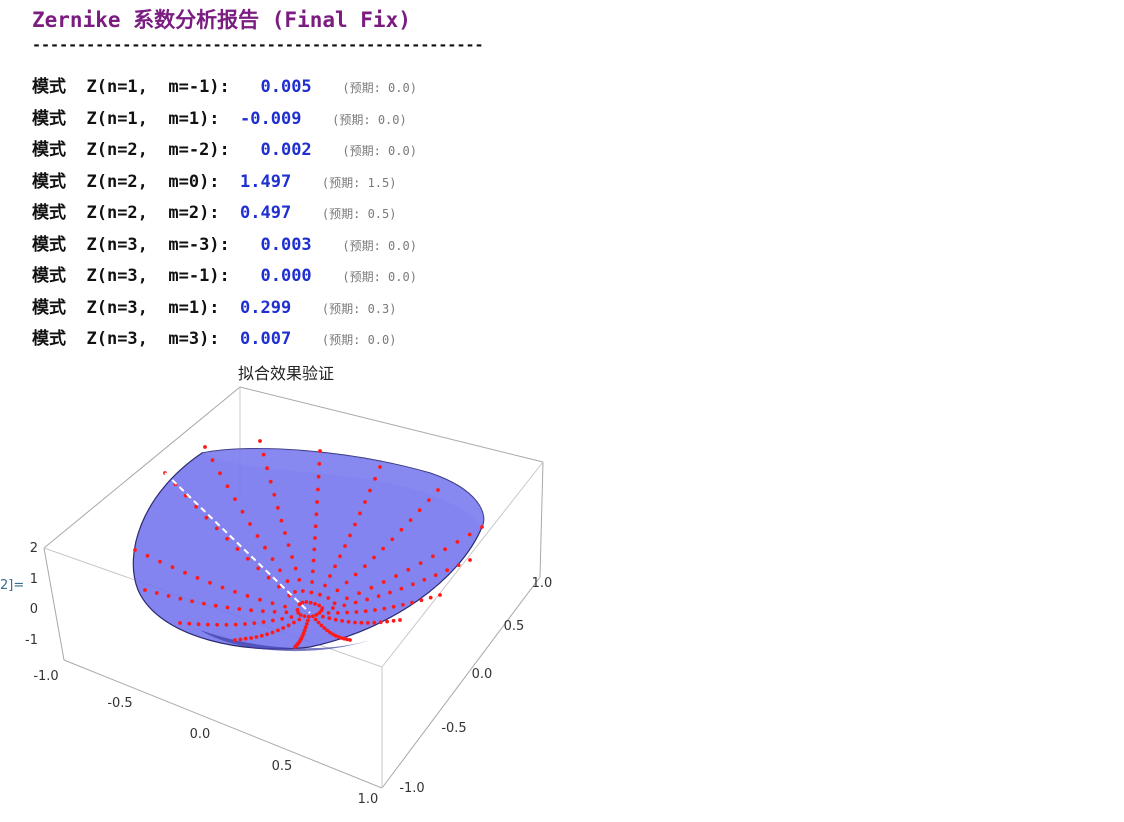 The height and width of the screenshot is (822, 1124). What do you see at coordinates (168, 244) in the screenshot?
I see `coefficient-label: Z(n=3, m=-3):` at bounding box center [168, 244].